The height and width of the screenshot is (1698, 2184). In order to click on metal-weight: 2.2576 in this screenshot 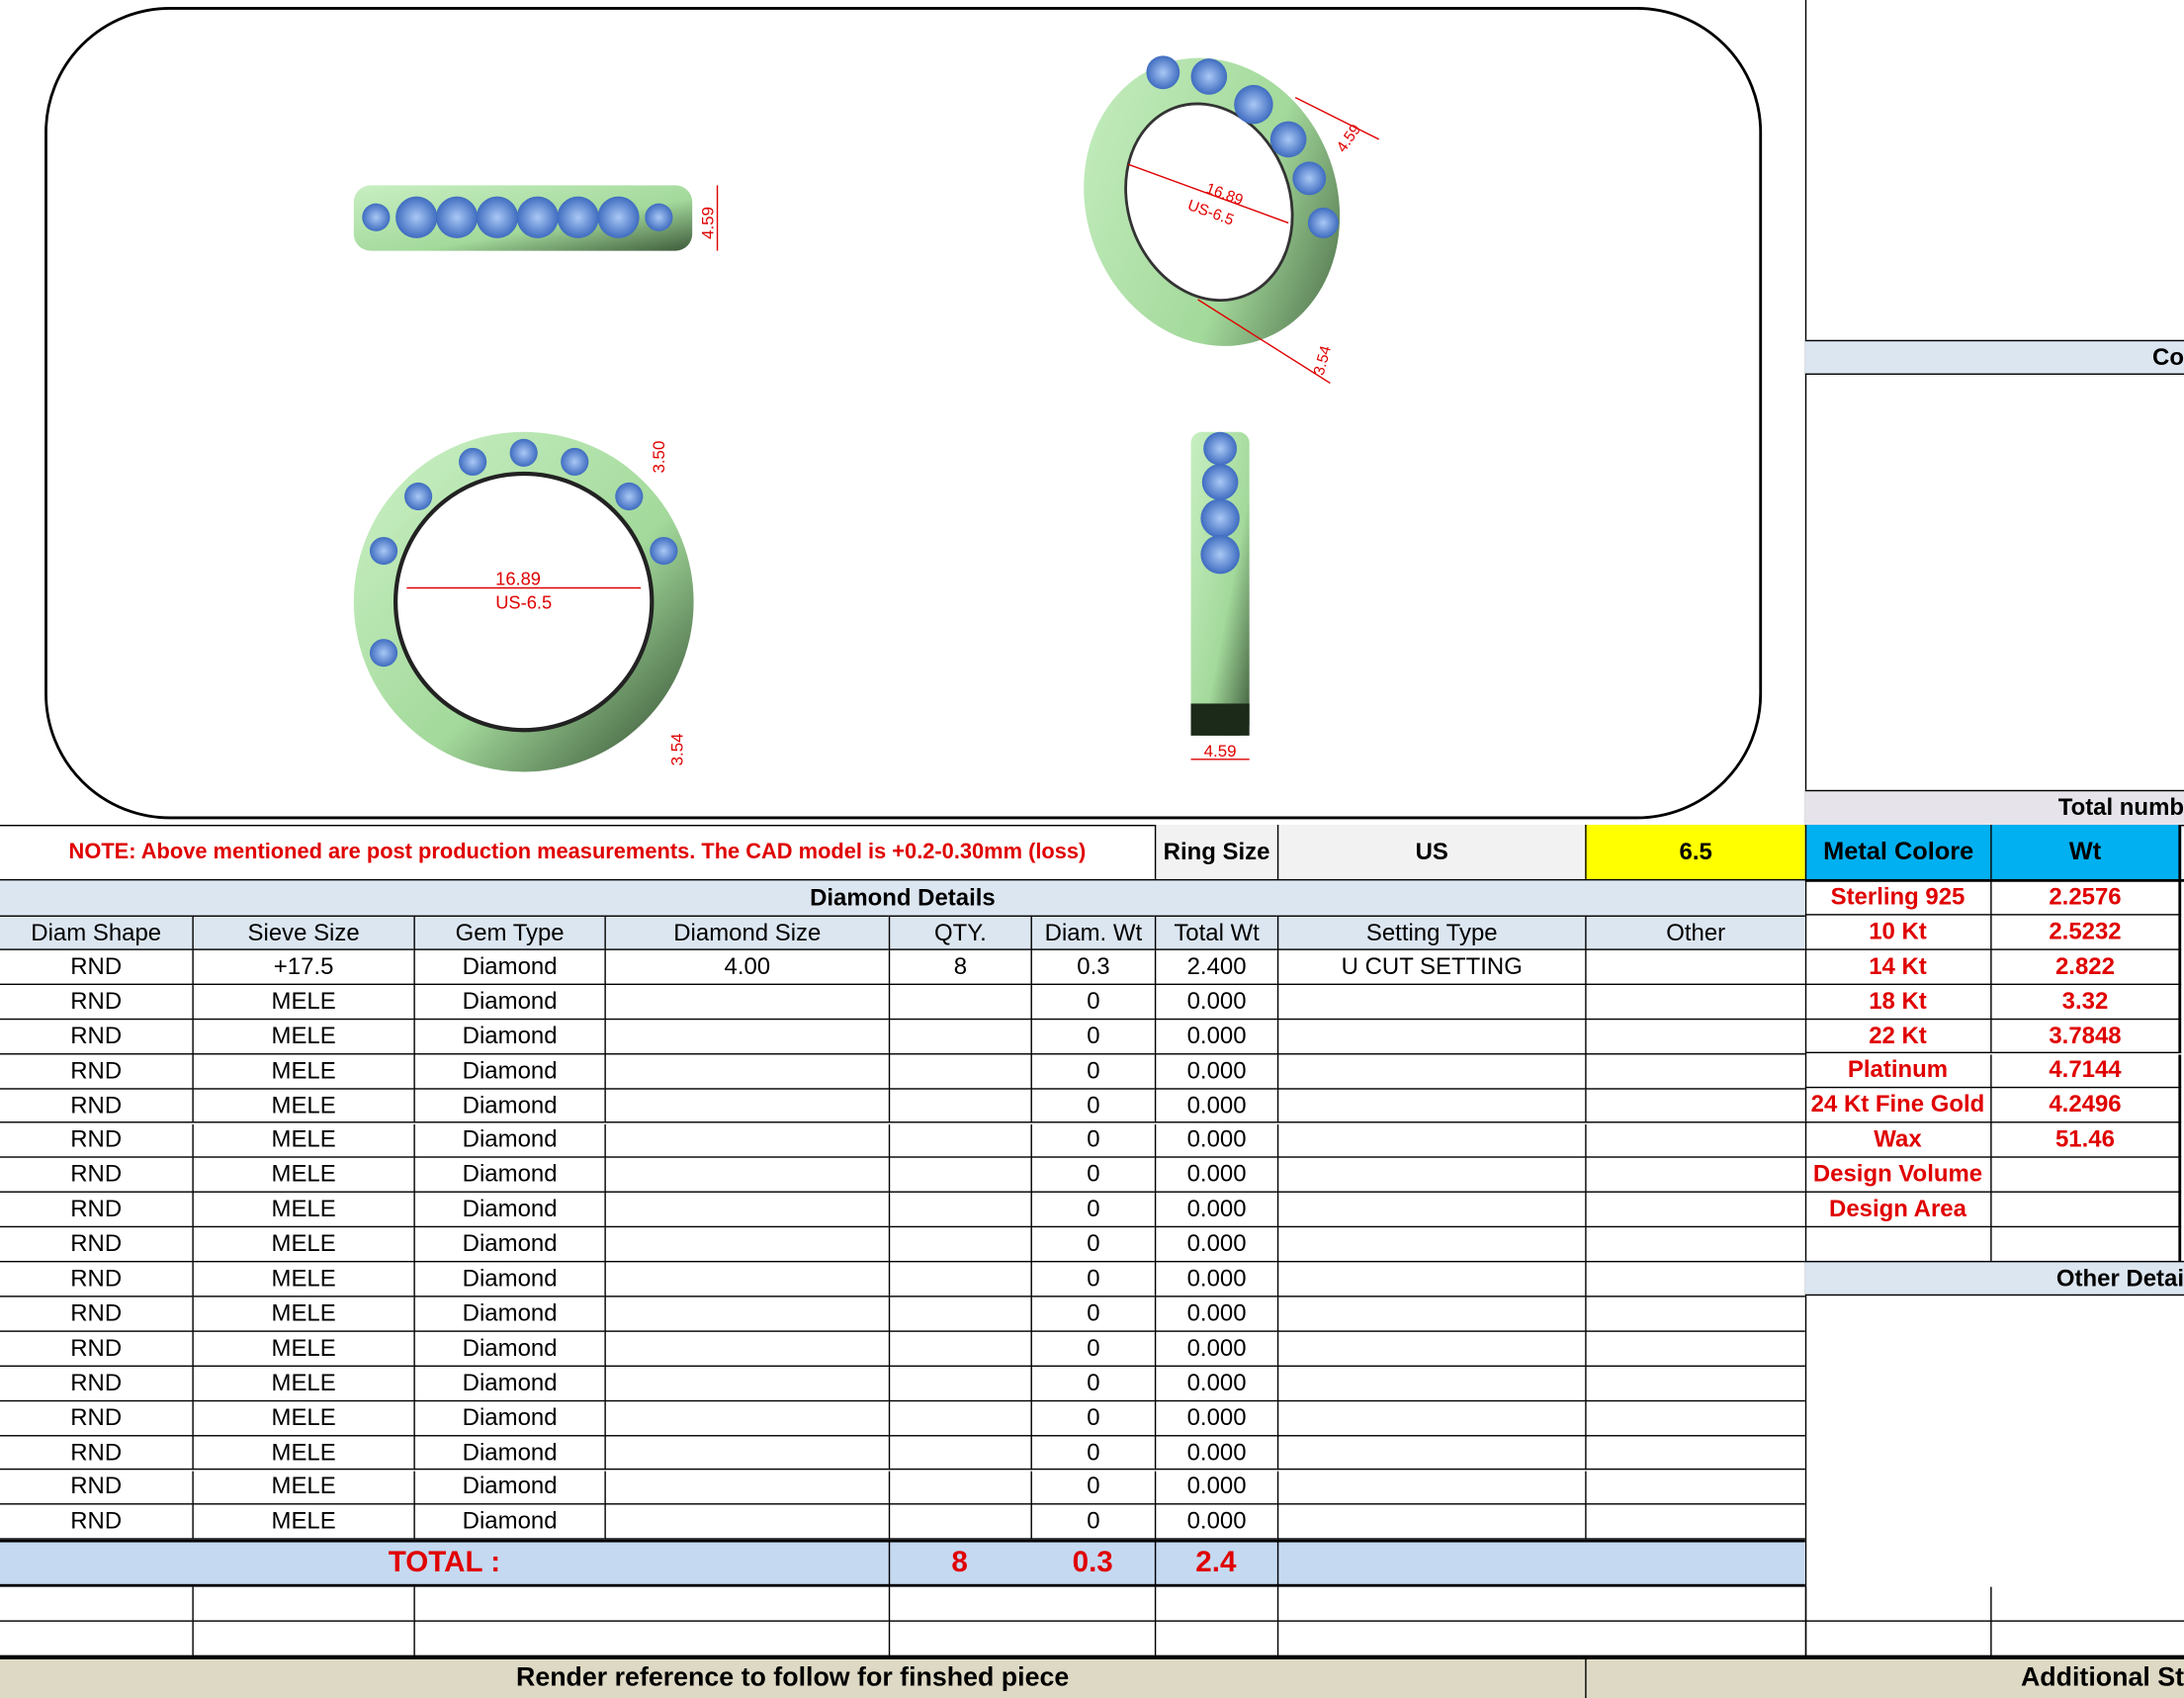, I will do `click(2086, 898)`.